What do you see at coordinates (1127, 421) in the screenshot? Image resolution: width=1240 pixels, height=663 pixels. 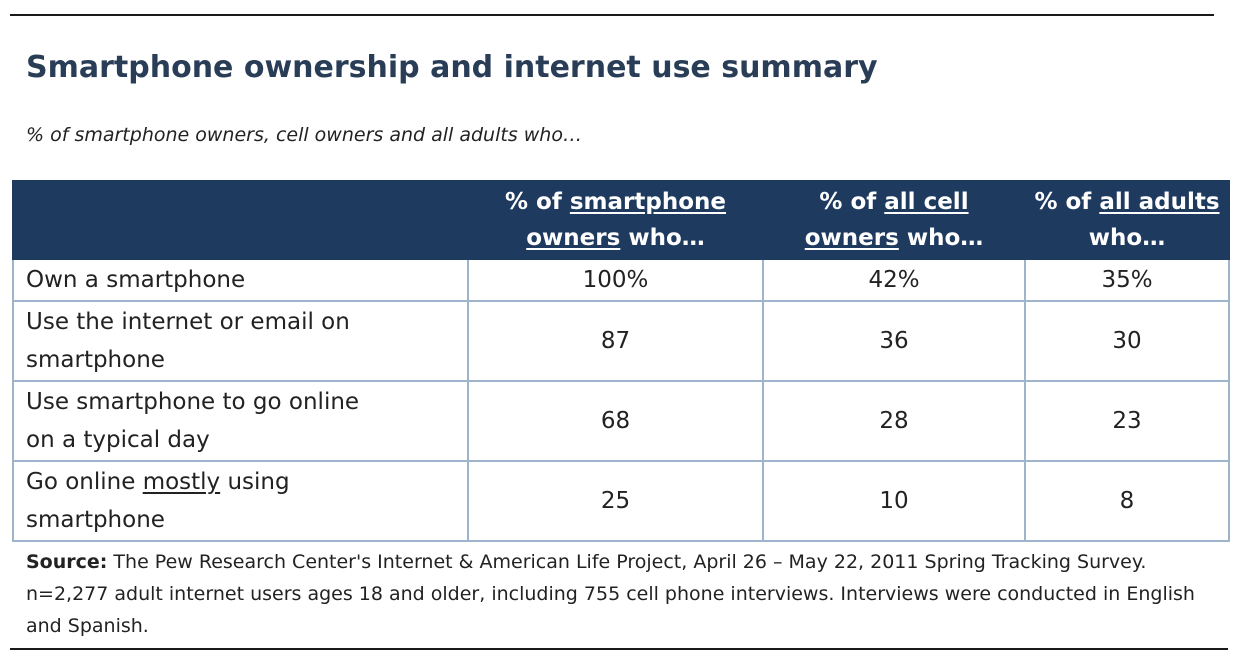 I see `cell-all-adults: 23` at bounding box center [1127, 421].